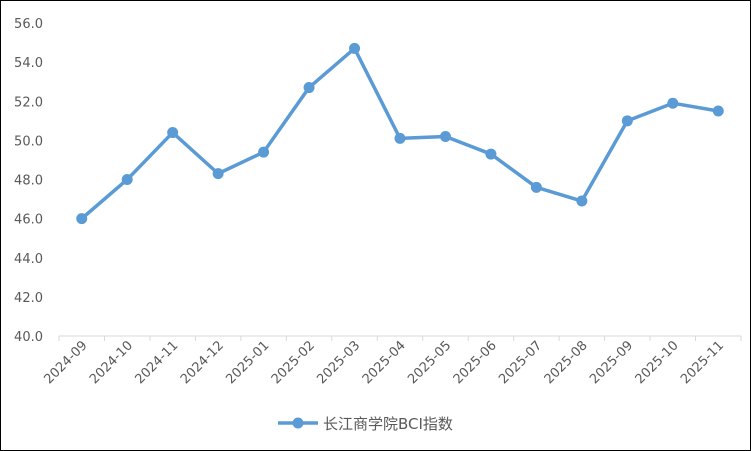  I want to click on x-tick-label: 2025-10, so click(657, 362).